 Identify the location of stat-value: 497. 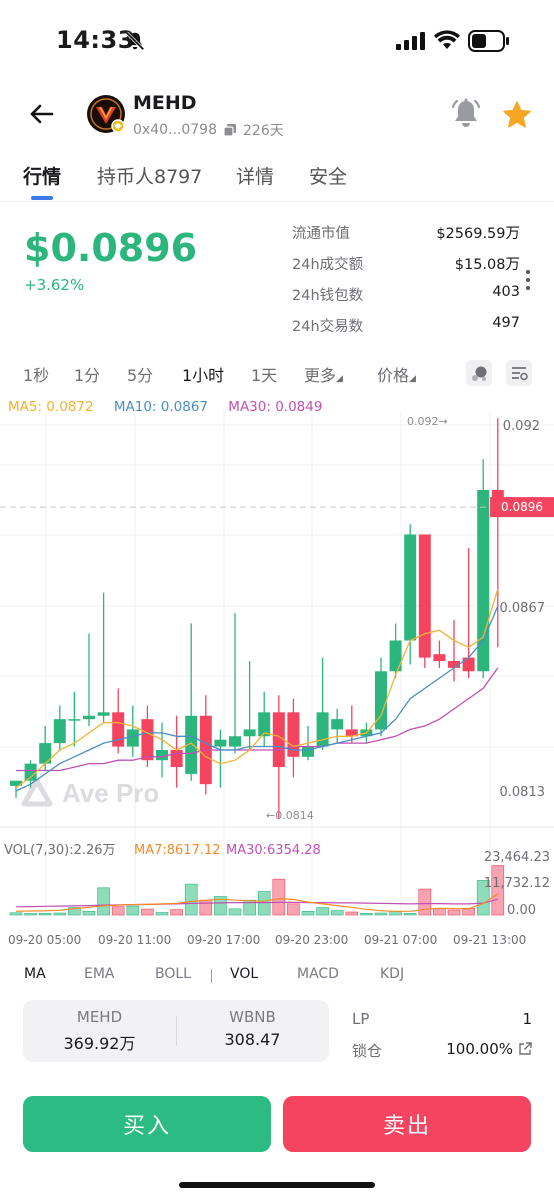
(506, 323).